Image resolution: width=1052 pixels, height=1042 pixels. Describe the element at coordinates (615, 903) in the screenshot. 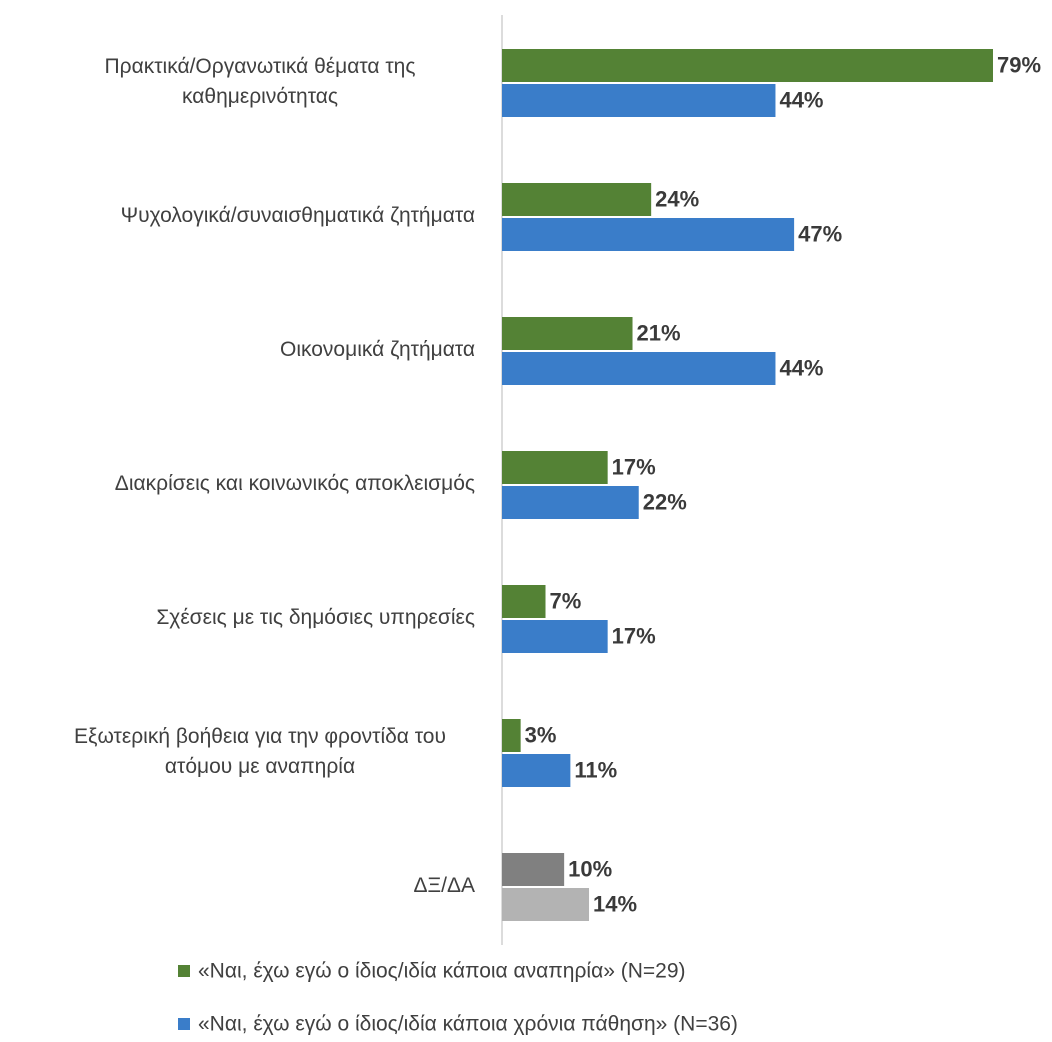

I see `value-label: 14%` at that location.